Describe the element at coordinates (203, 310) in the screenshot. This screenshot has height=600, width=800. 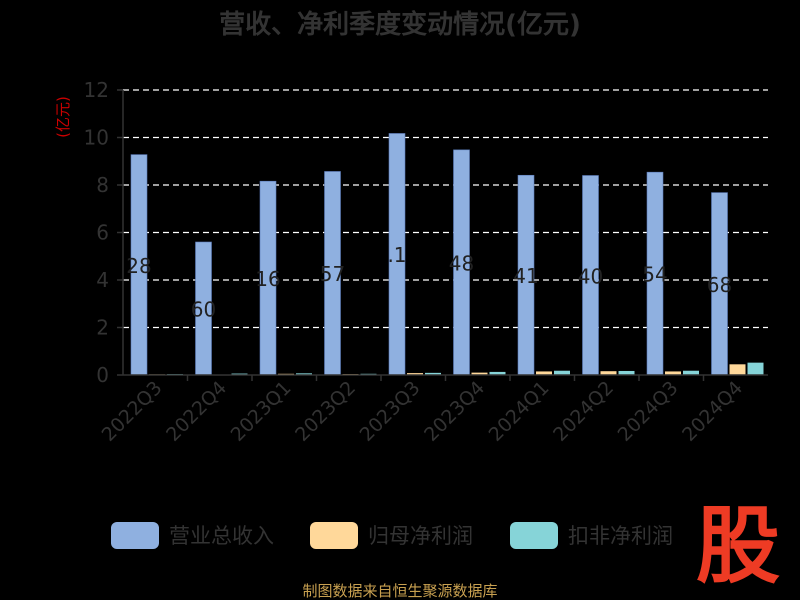
I see `value-label: 60` at that location.